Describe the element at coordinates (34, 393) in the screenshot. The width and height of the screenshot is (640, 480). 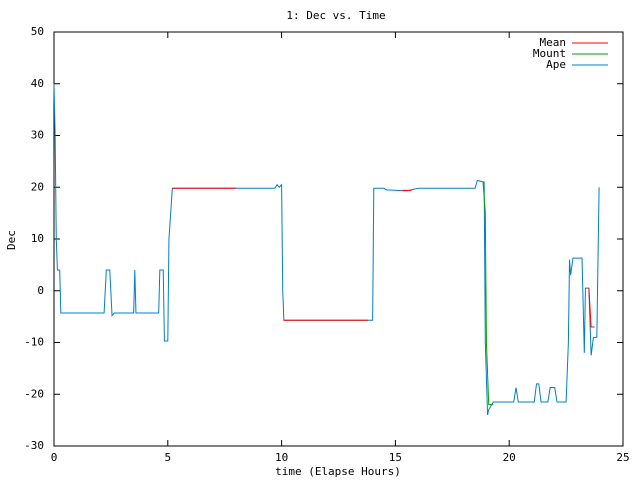
I see `y-tick-label: -20` at that location.